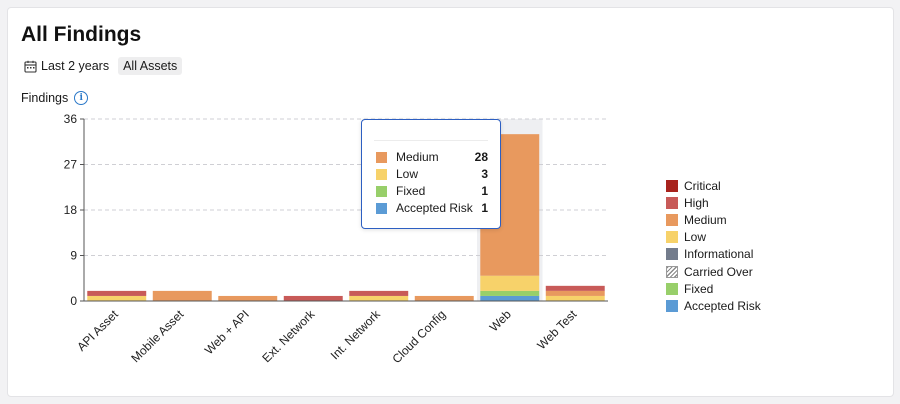 This screenshot has height=404, width=900. What do you see at coordinates (71, 165) in the screenshot?
I see `y-tick-label: 27` at bounding box center [71, 165].